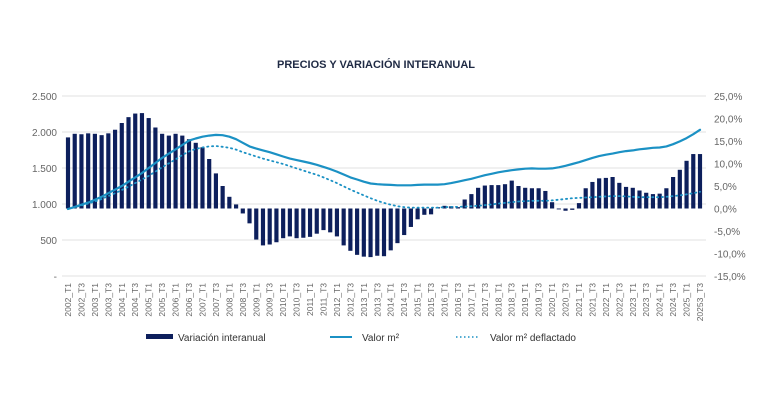 The height and width of the screenshot is (405, 770). I want to click on left-axis-ticks: - 500 1.000 1.500 2.000 2.500, so click(44, 187).